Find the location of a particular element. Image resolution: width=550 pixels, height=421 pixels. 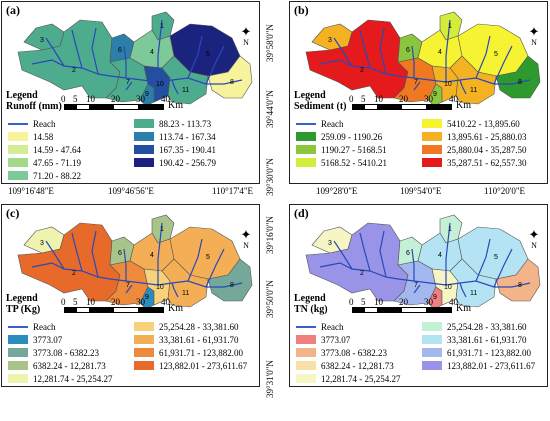

legend-class-label: 14.58 is located at coordinates (43, 136).